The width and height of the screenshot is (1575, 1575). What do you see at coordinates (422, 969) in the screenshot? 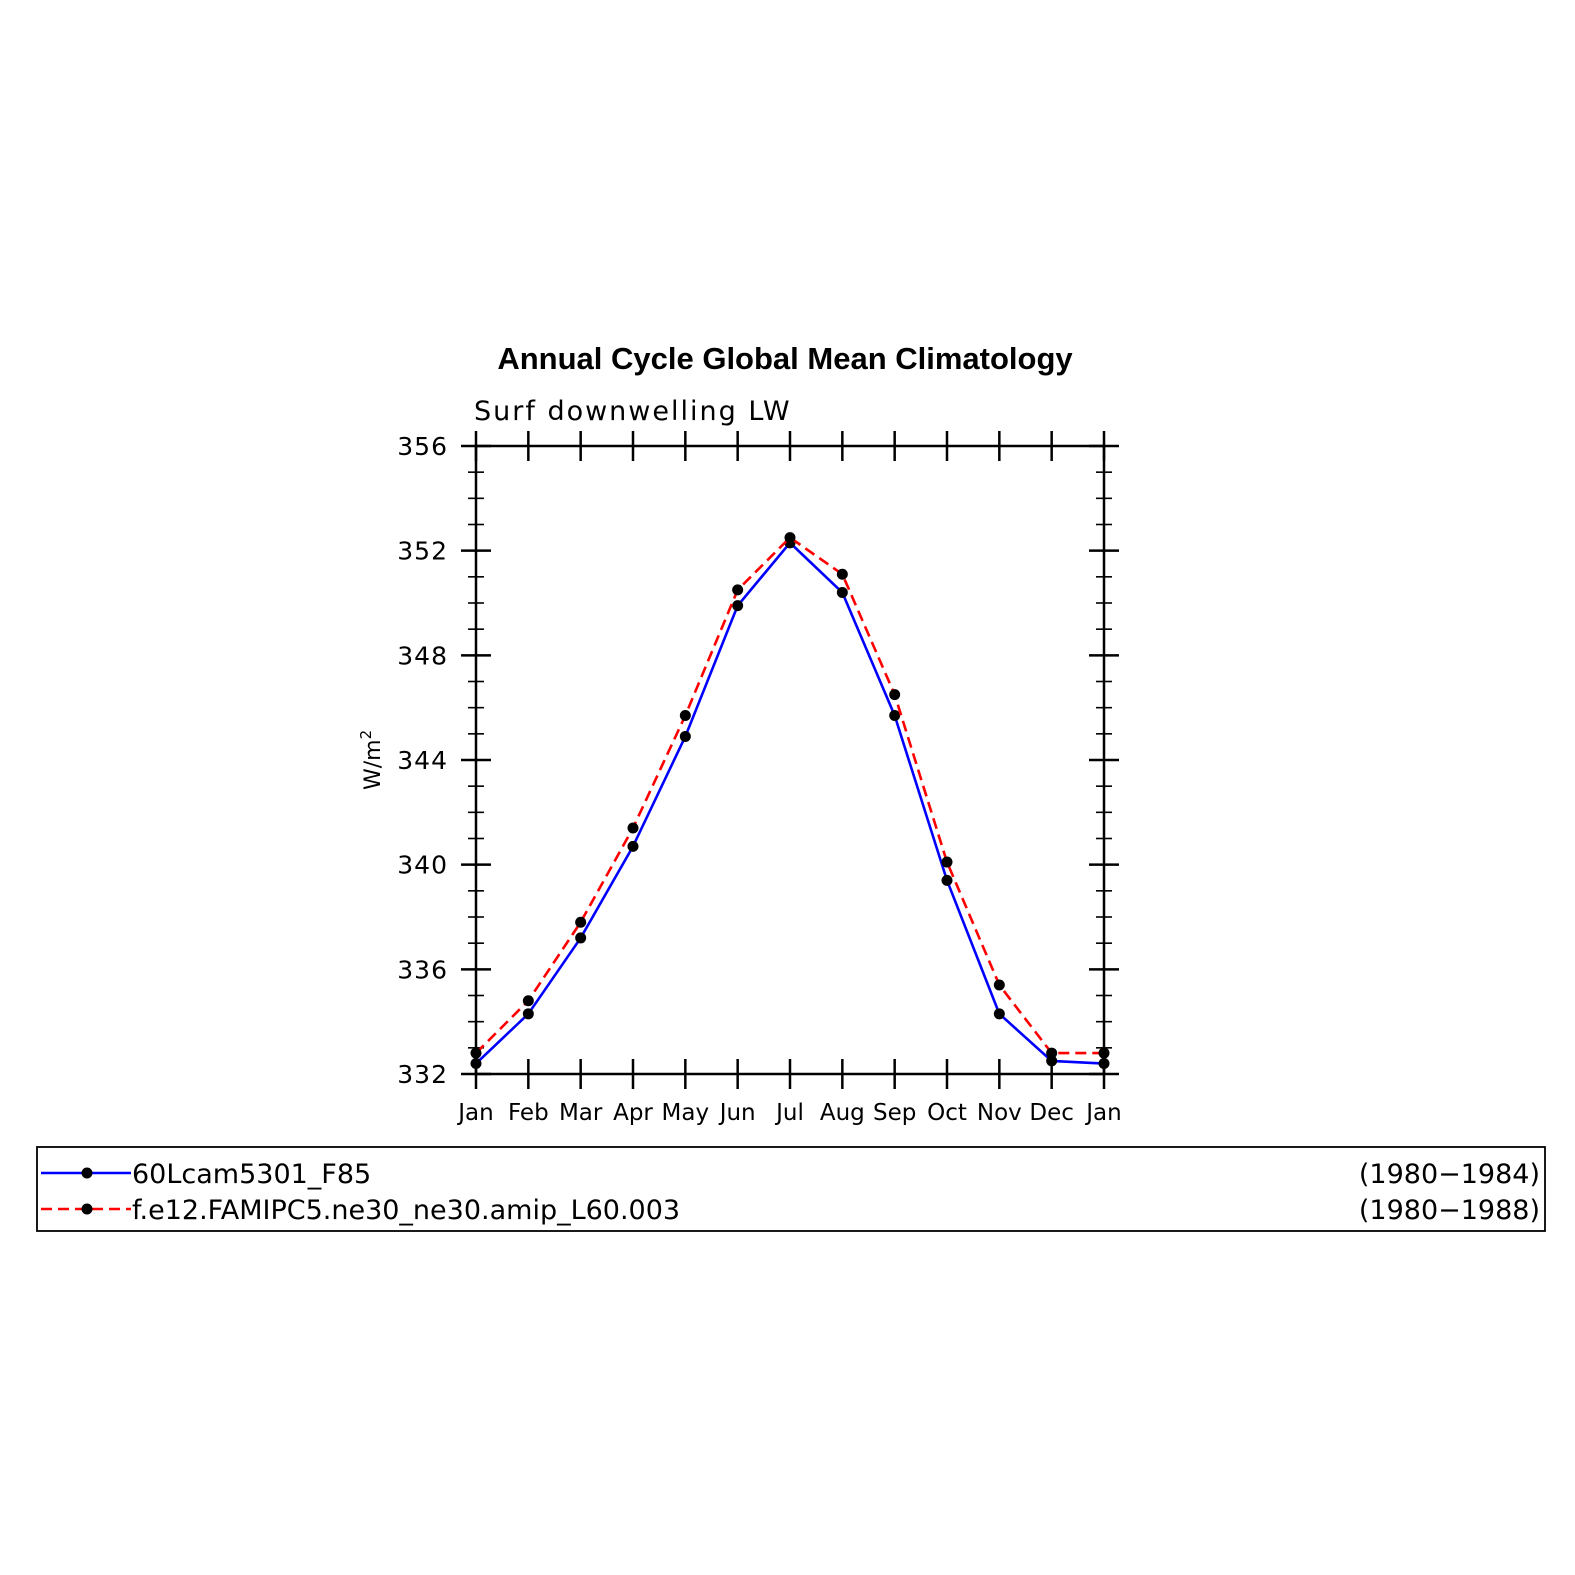
I see `y-tick-label: 336` at bounding box center [422, 969].